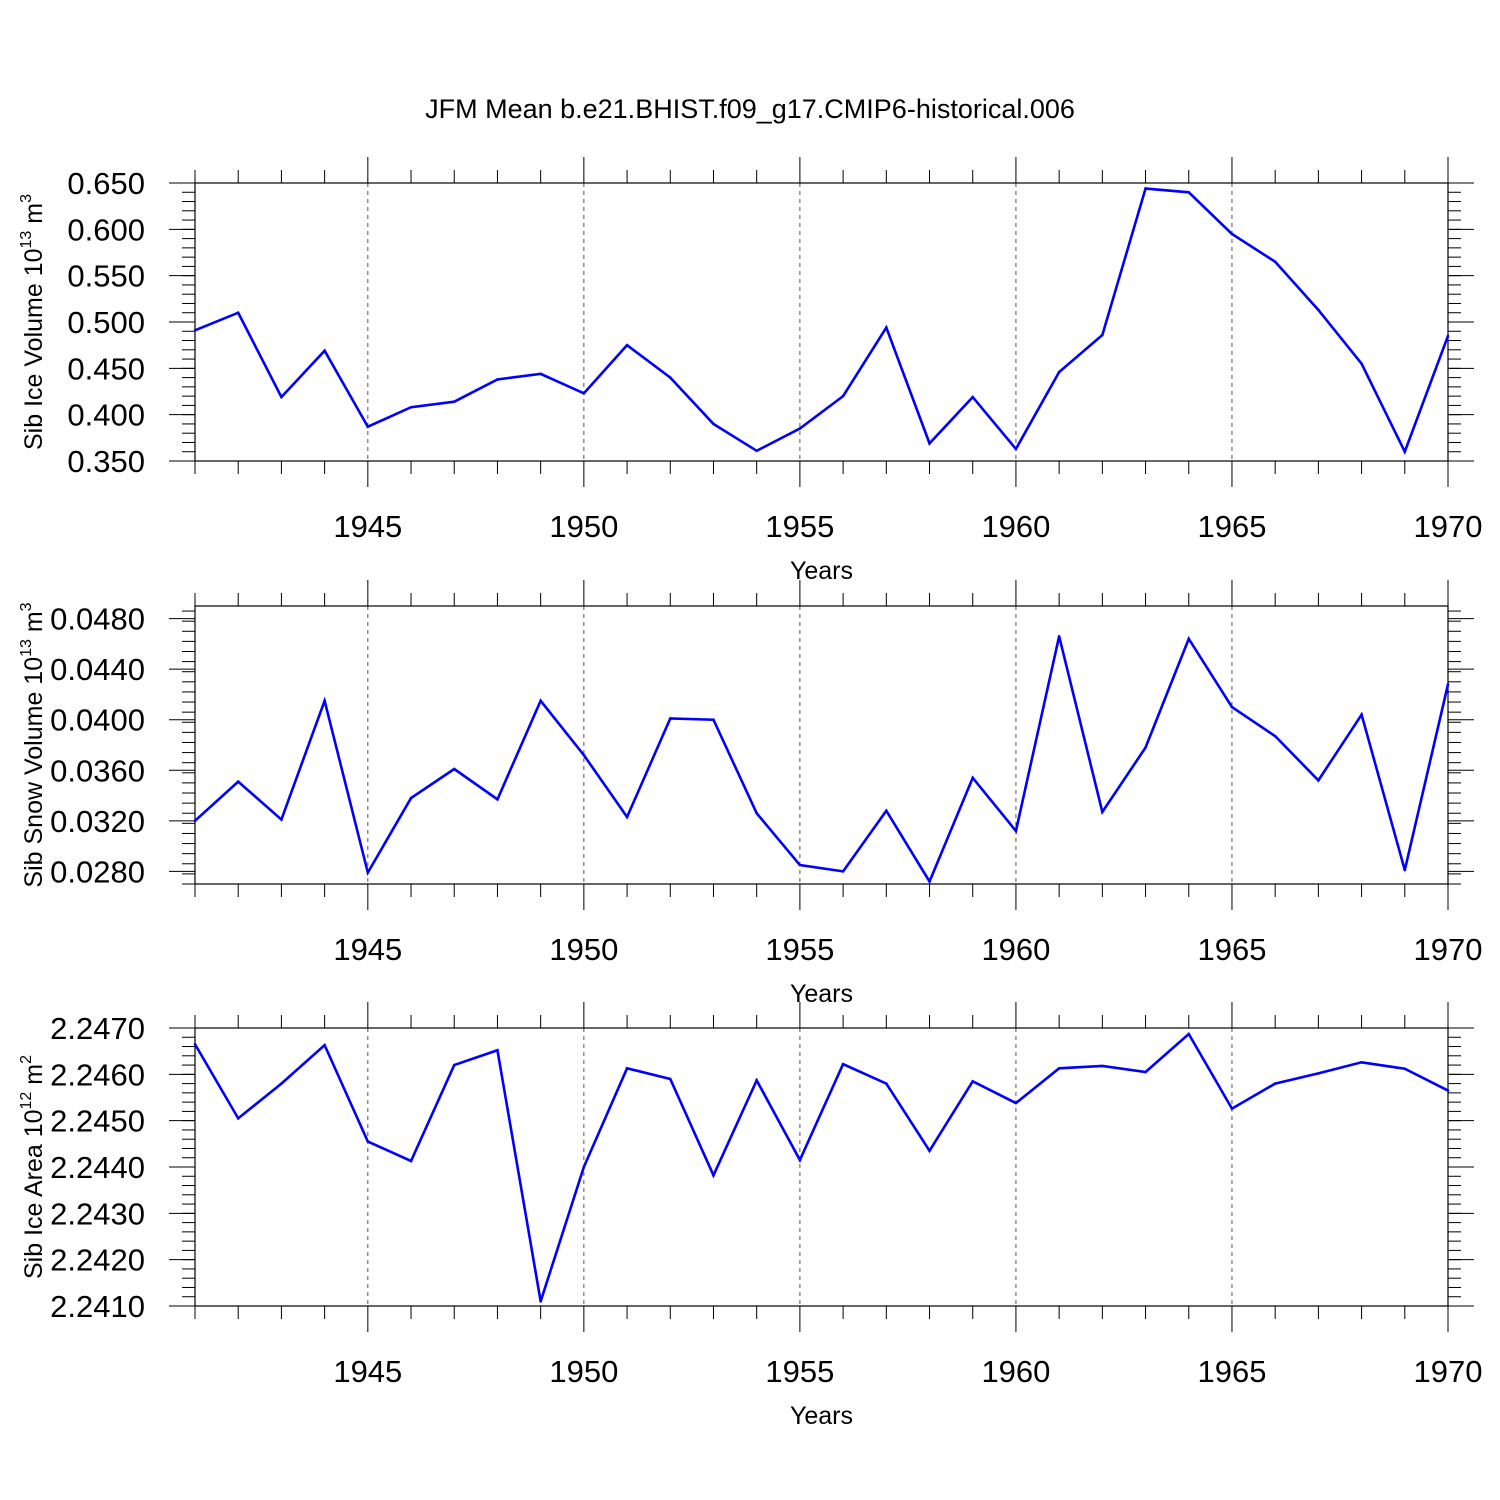  I want to click on y-tick-label: 0.650, so click(106, 183).